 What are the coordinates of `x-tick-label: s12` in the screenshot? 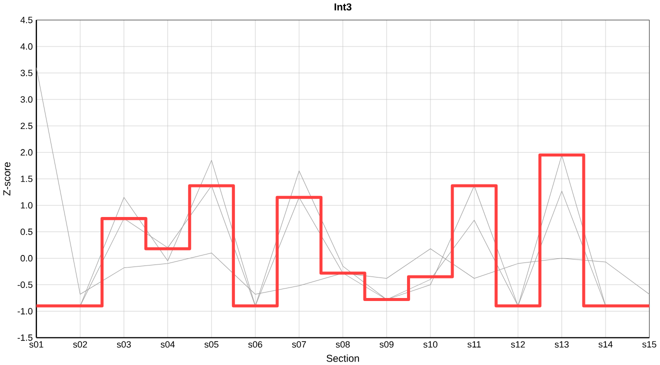 It's located at (517, 344).